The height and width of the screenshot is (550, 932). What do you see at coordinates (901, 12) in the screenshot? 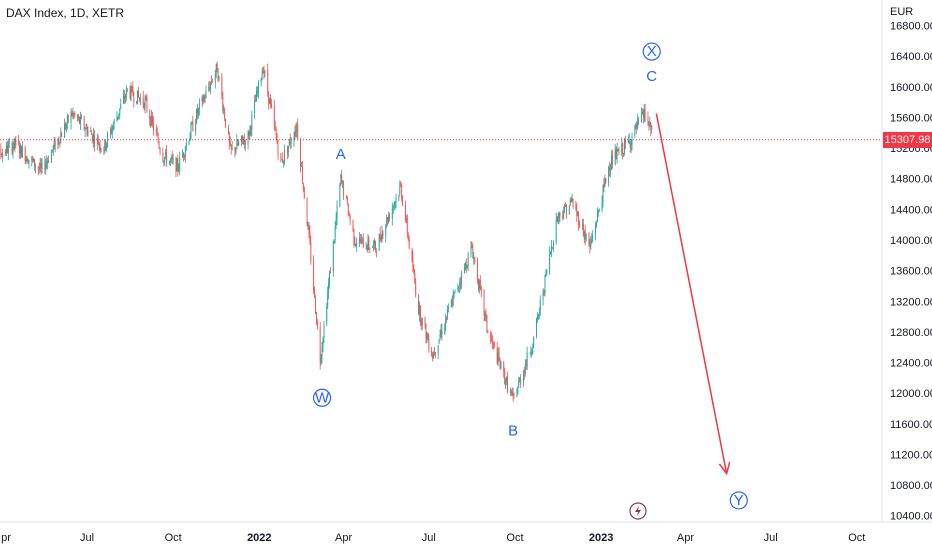
I see `currency-label: EUR` at bounding box center [901, 12].